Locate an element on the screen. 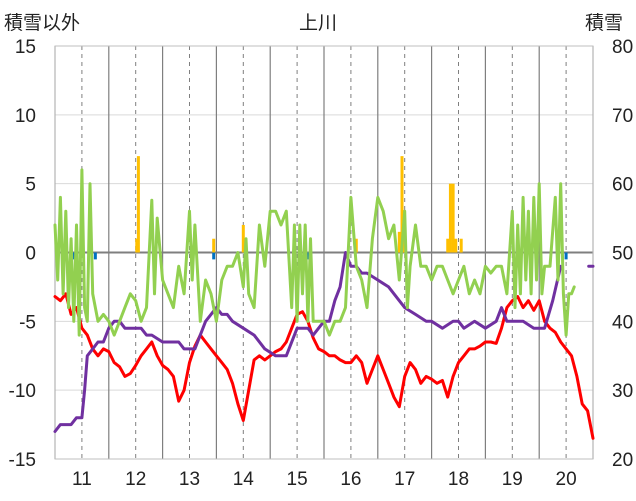  y-axis-label-right: 積雪 is located at coordinates (604, 23).